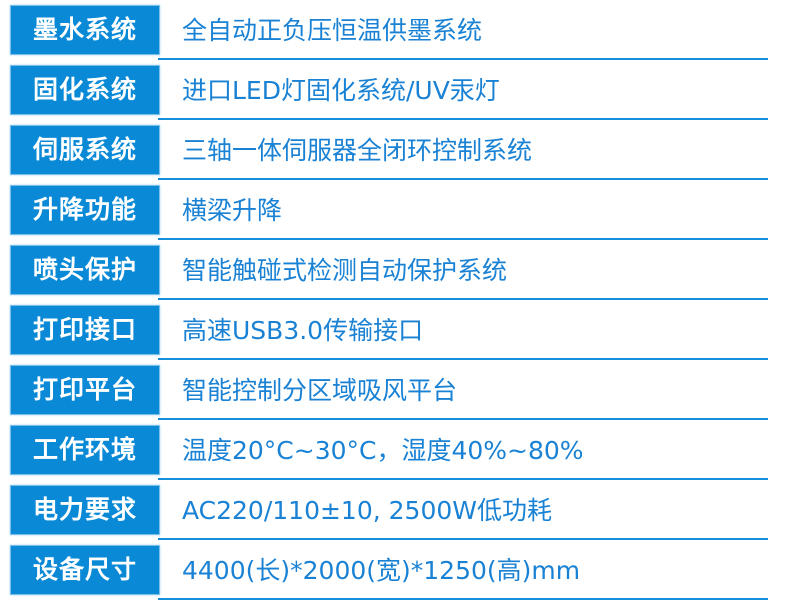 The width and height of the screenshot is (800, 607). What do you see at coordinates (85, 570) in the screenshot?
I see `spec-label: 设备尺寸` at bounding box center [85, 570].